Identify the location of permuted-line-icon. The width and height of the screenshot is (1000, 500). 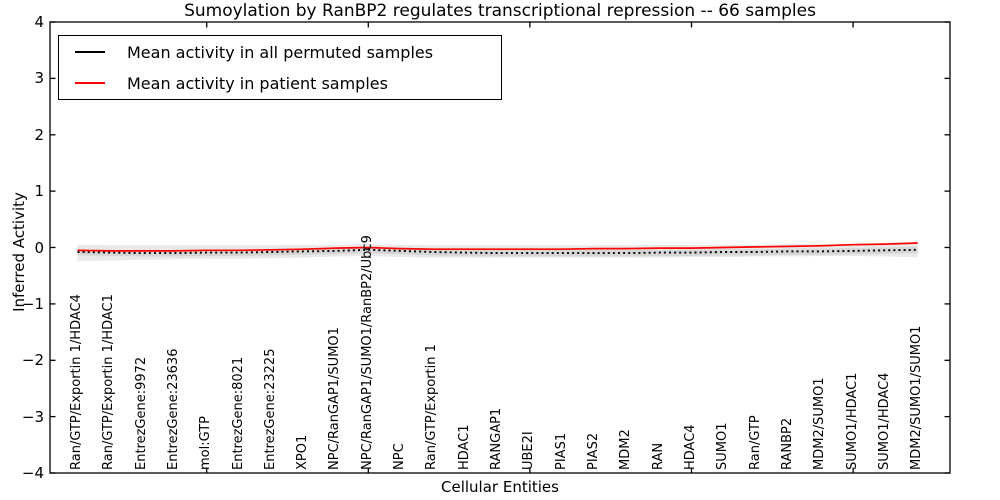
(90, 52).